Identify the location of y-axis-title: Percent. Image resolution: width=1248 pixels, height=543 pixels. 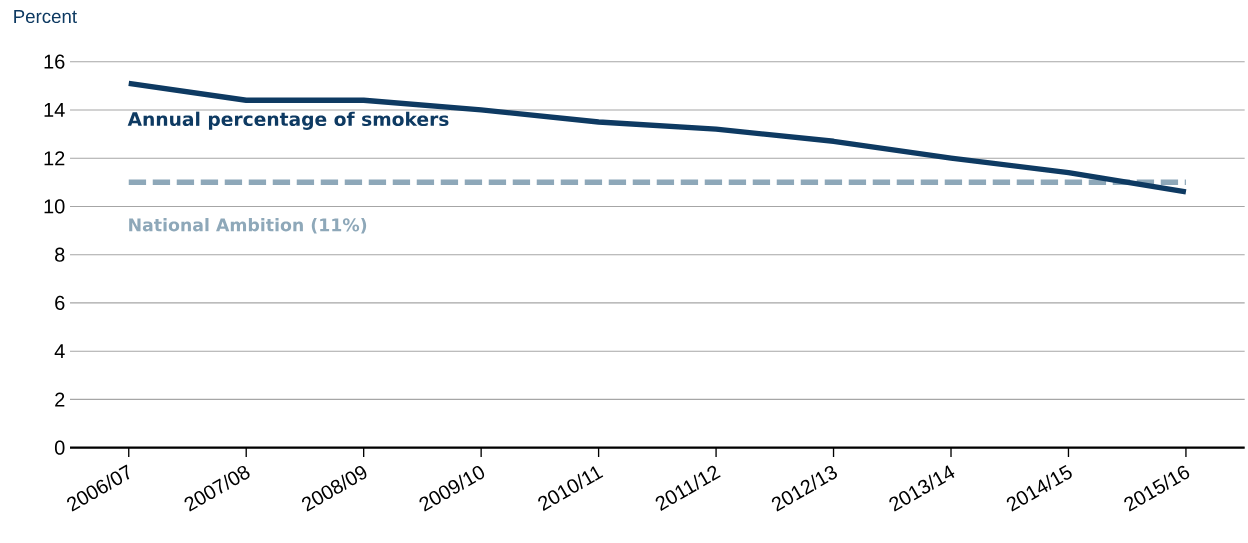
(45, 17).